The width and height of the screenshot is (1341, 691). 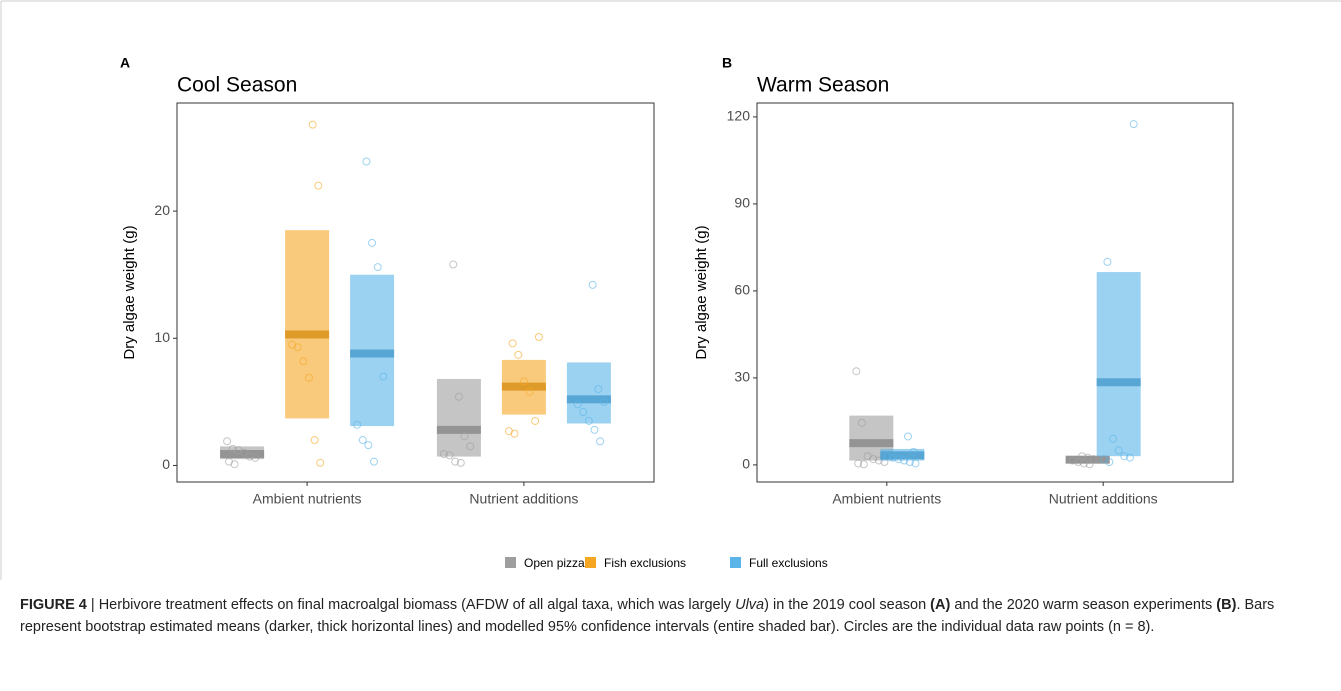 I want to click on y-tick-label: 120, so click(x=739, y=116).